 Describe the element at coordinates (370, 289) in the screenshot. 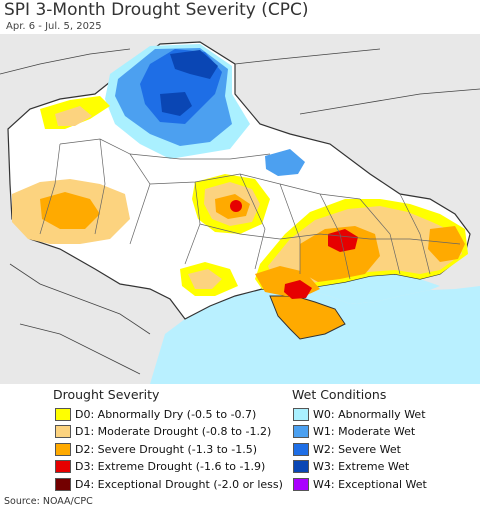

I see `azov-sea` at that location.